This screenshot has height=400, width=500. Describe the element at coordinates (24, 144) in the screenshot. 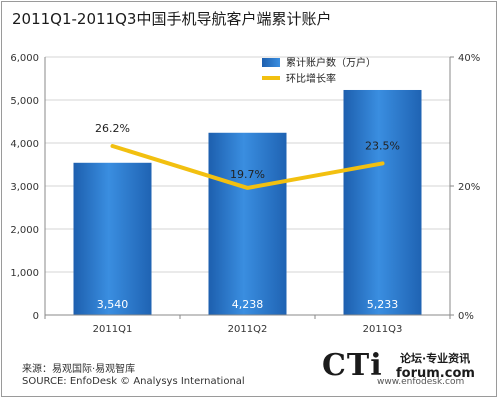

I see `y-tick-label: 4,000` at that location.